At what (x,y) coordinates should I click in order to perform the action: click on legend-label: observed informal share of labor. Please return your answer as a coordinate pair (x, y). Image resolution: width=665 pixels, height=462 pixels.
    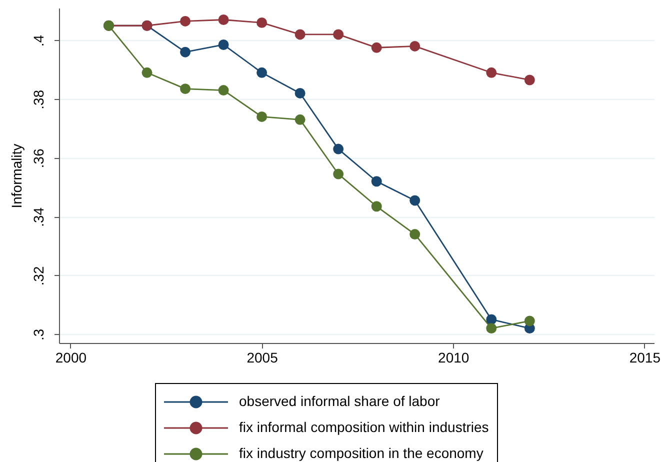
    Looking at the image, I should click on (339, 401).